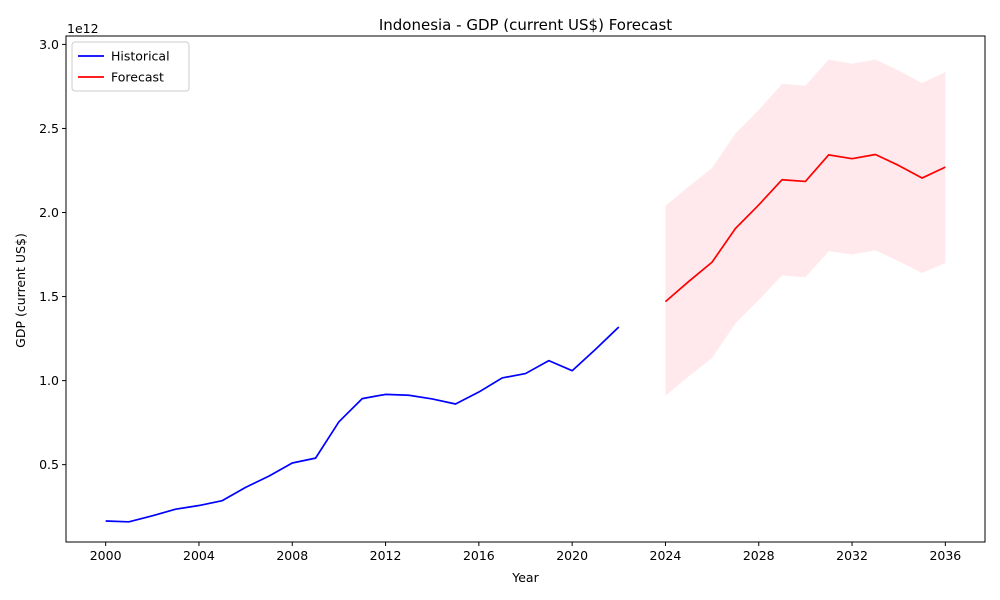 This screenshot has height=600, width=1000. What do you see at coordinates (137, 77) in the screenshot?
I see `legend-label-forecast: Forecast` at bounding box center [137, 77].